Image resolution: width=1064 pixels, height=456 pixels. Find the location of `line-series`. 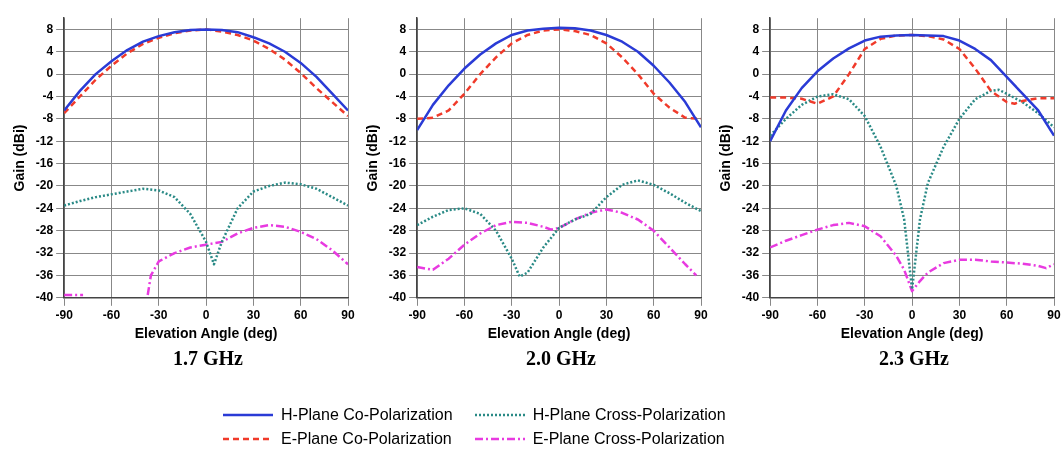

line-series is located at coordinates (557, 242).